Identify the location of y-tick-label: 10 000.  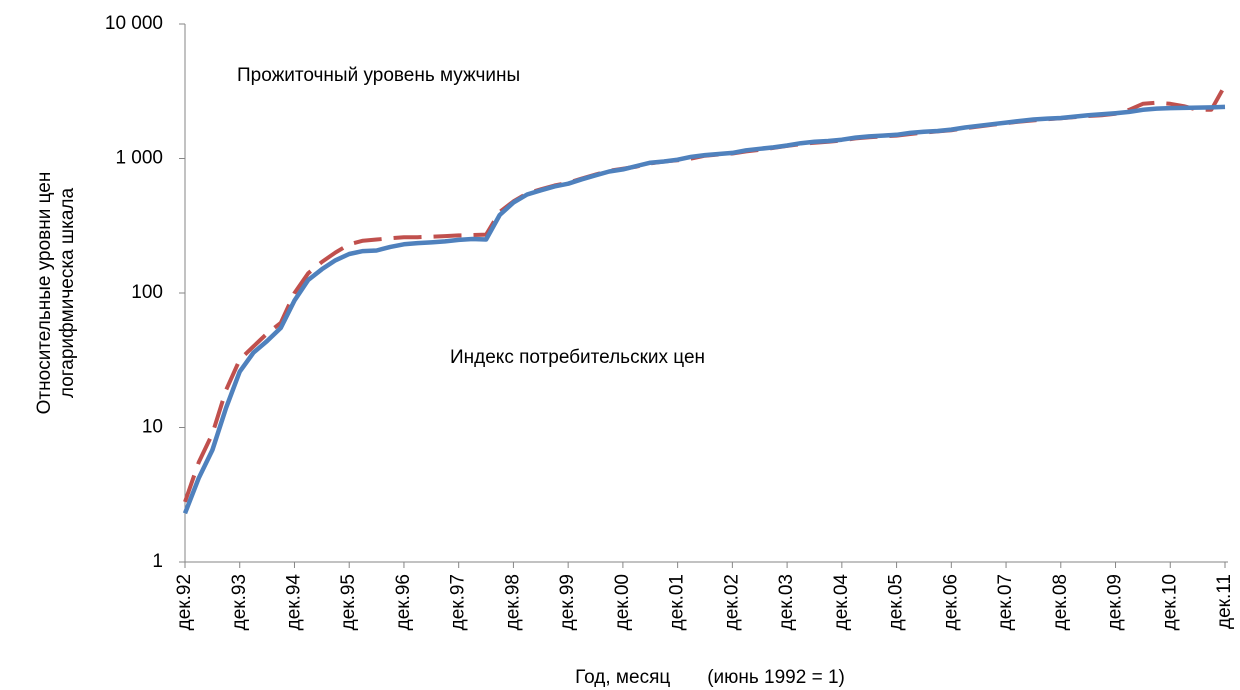
(134, 23).